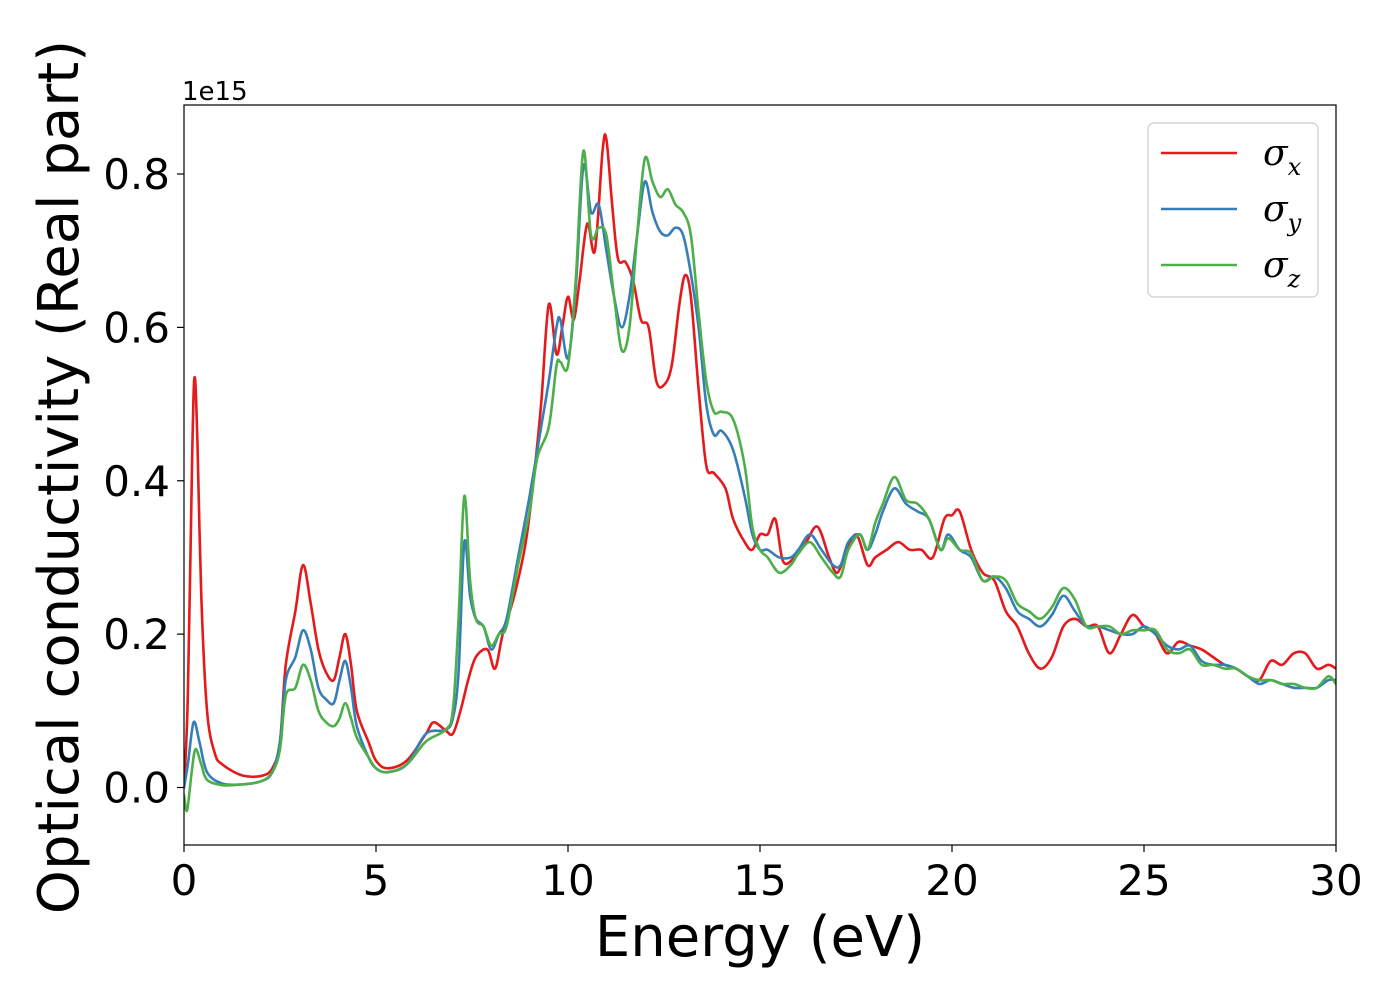  Describe the element at coordinates (951, 880) in the screenshot. I see `x-tick-label: 20` at that location.